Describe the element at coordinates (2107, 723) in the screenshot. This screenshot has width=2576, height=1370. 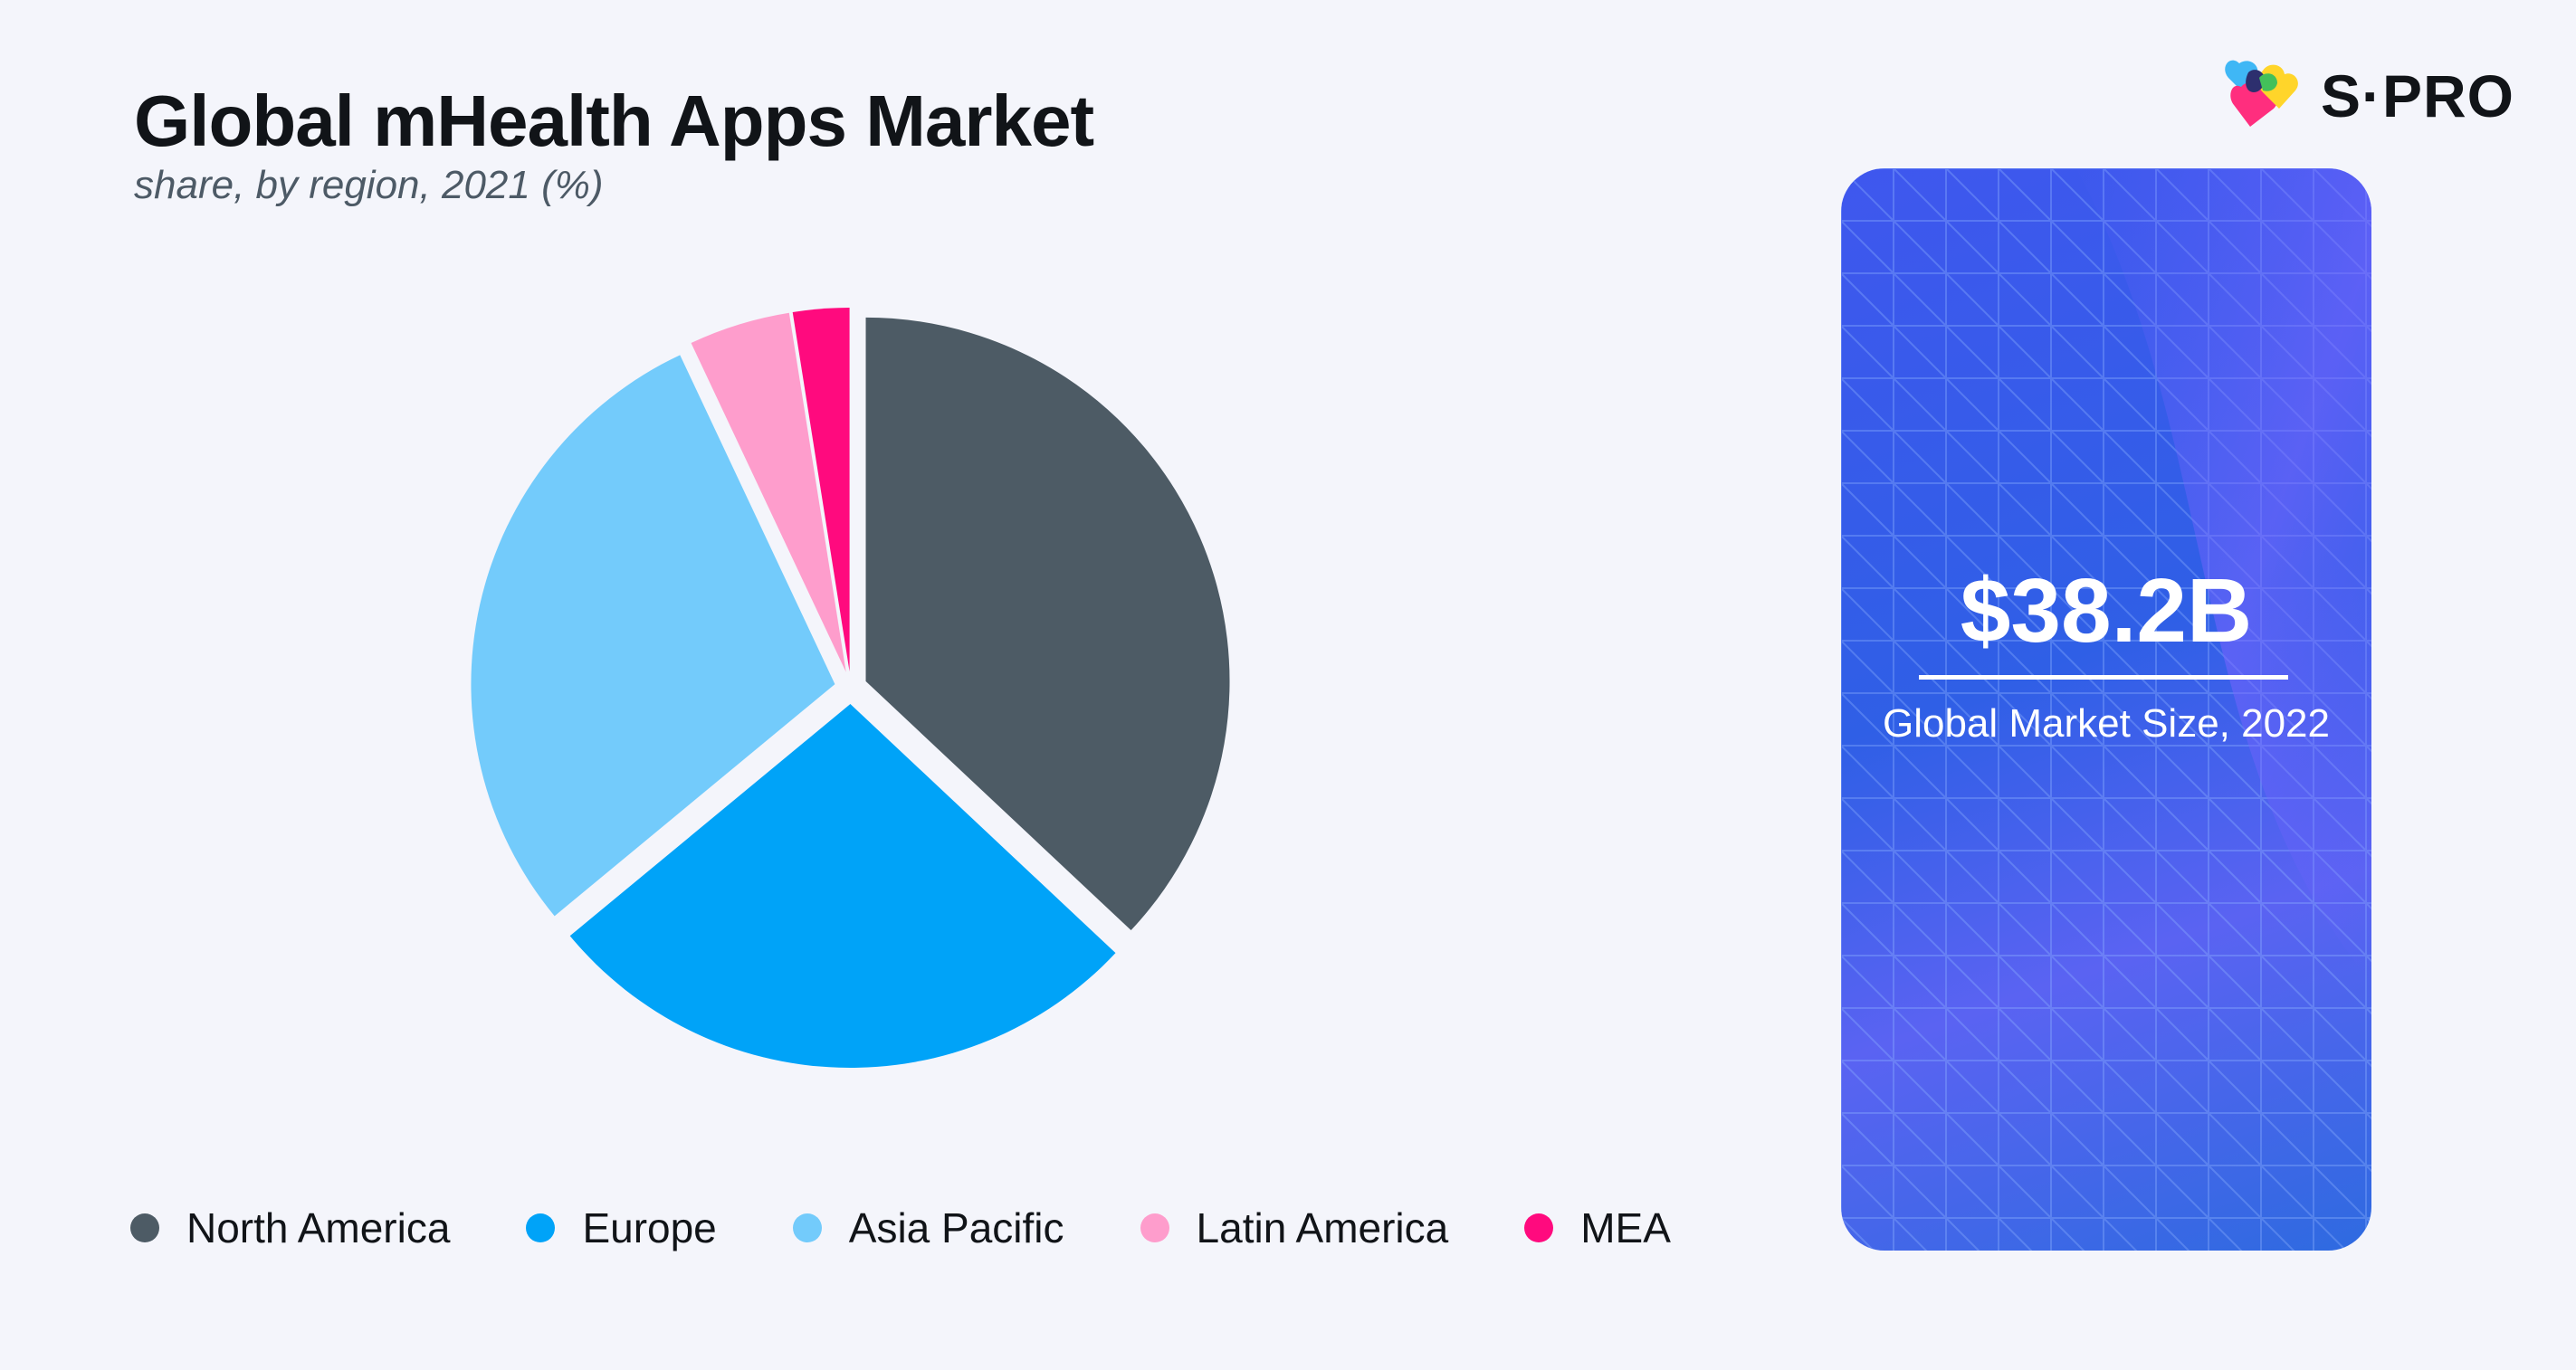
I see `market-size-label: Global Market Size, 2022` at that location.